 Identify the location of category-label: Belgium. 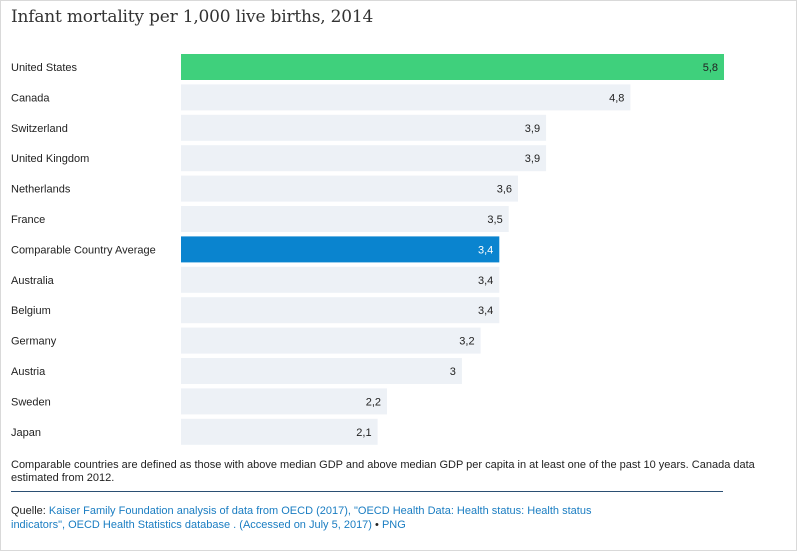
(31, 311).